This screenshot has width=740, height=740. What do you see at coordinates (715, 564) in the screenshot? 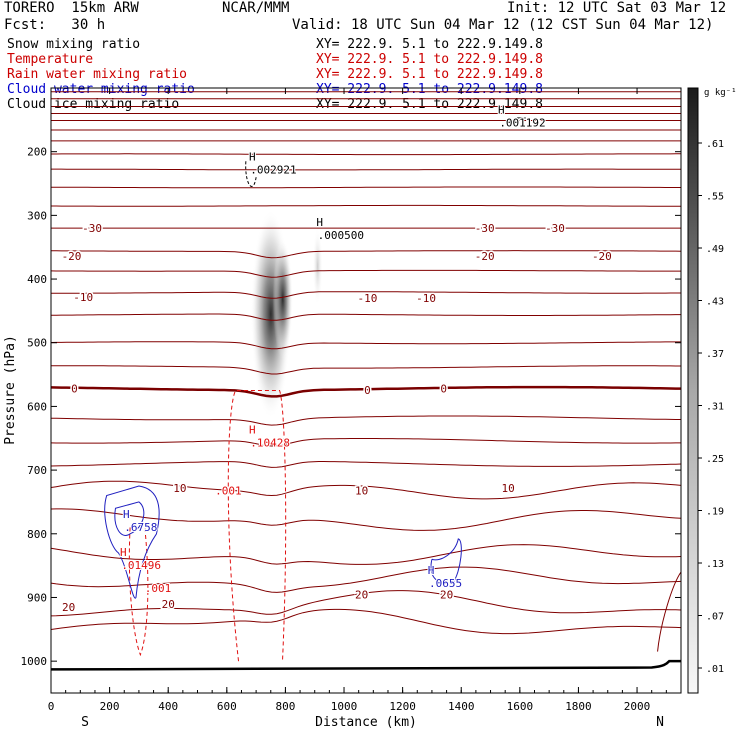
I see `colorbar-tick-label: .13` at bounding box center [715, 564].